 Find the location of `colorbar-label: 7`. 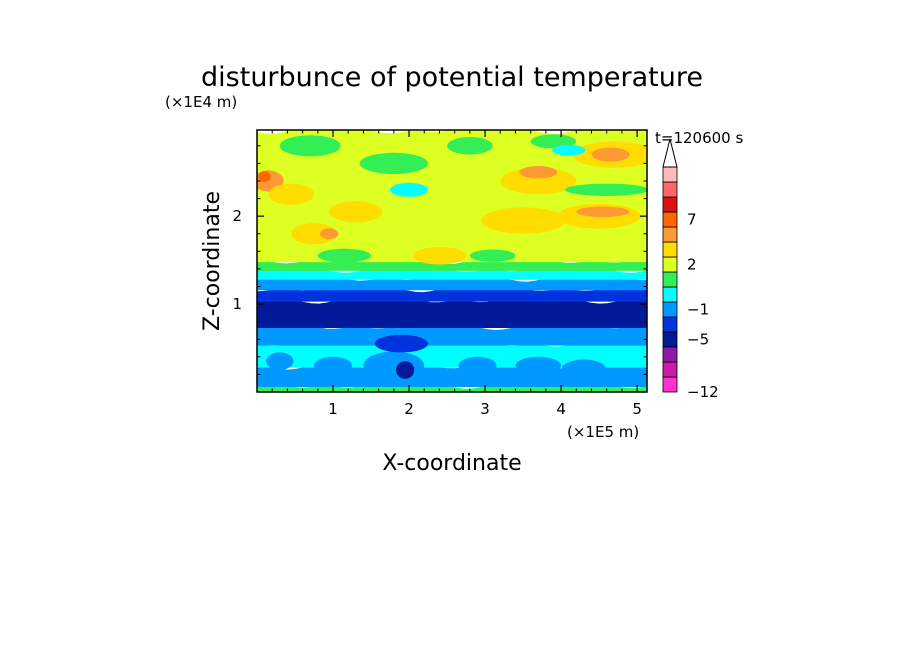

colorbar-label: 7 is located at coordinates (692, 220).